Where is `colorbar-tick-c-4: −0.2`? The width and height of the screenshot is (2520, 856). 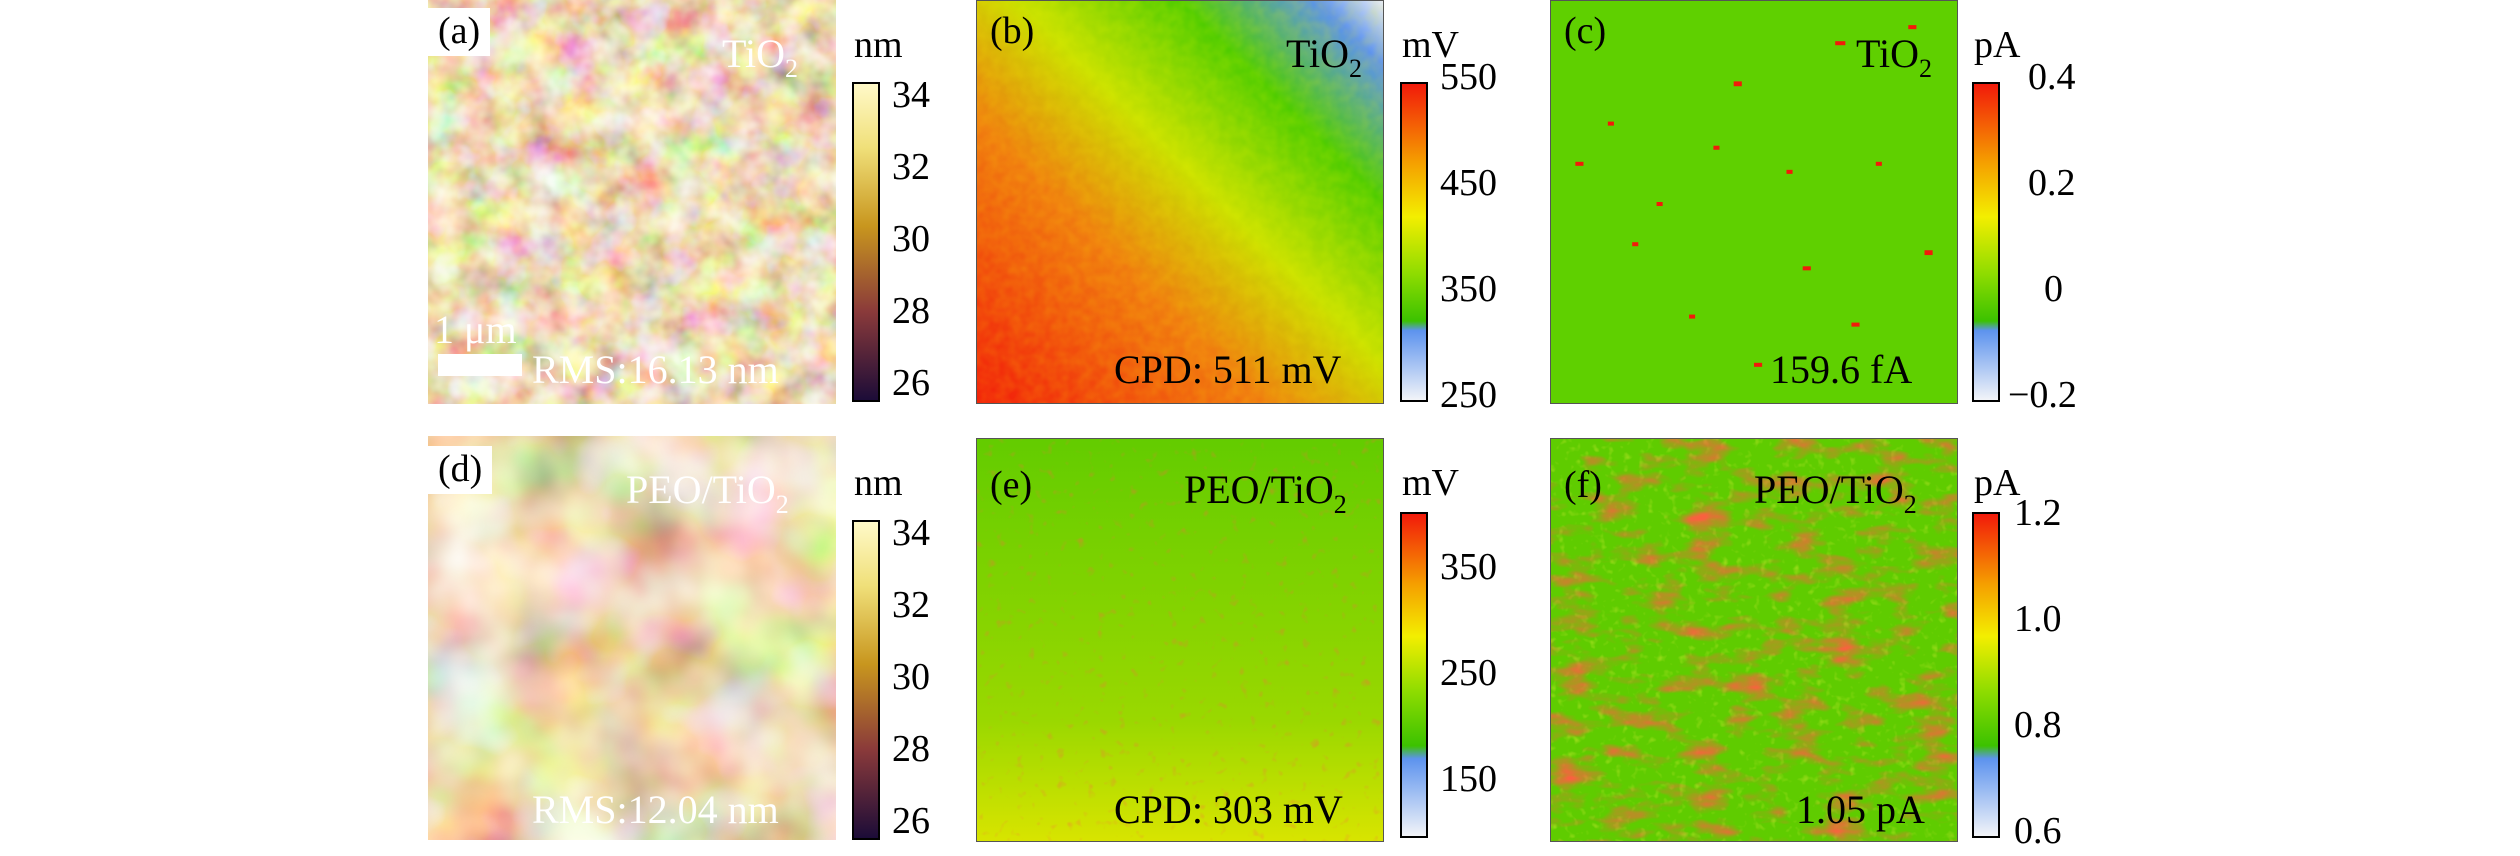 colorbar-tick-c-4: −0.2 is located at coordinates (2042, 395).